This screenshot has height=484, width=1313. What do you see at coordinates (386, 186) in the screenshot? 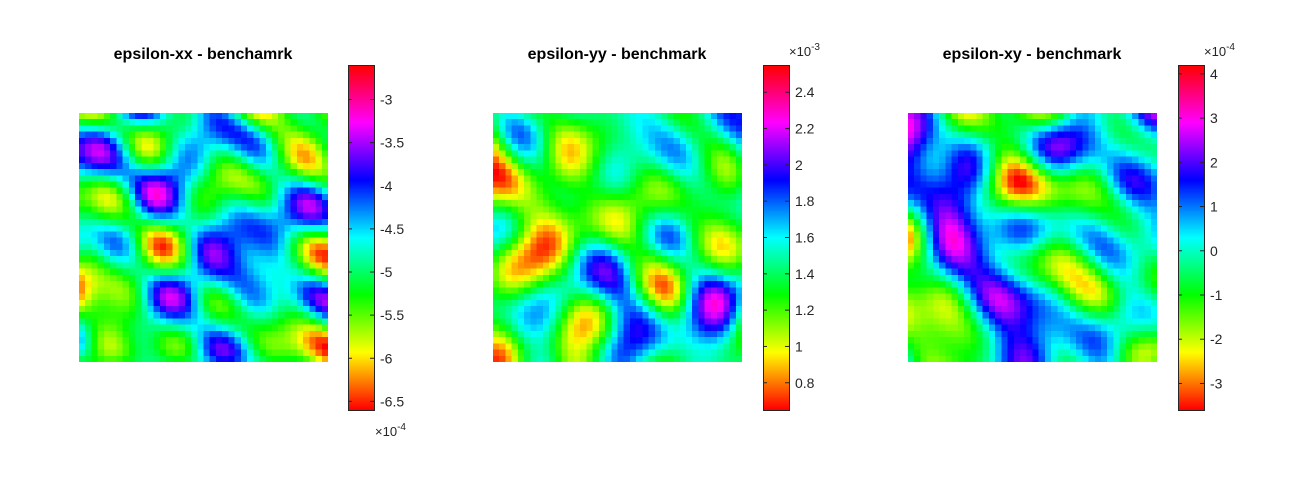
I see `colorbar-tick-label: -4` at bounding box center [386, 186].